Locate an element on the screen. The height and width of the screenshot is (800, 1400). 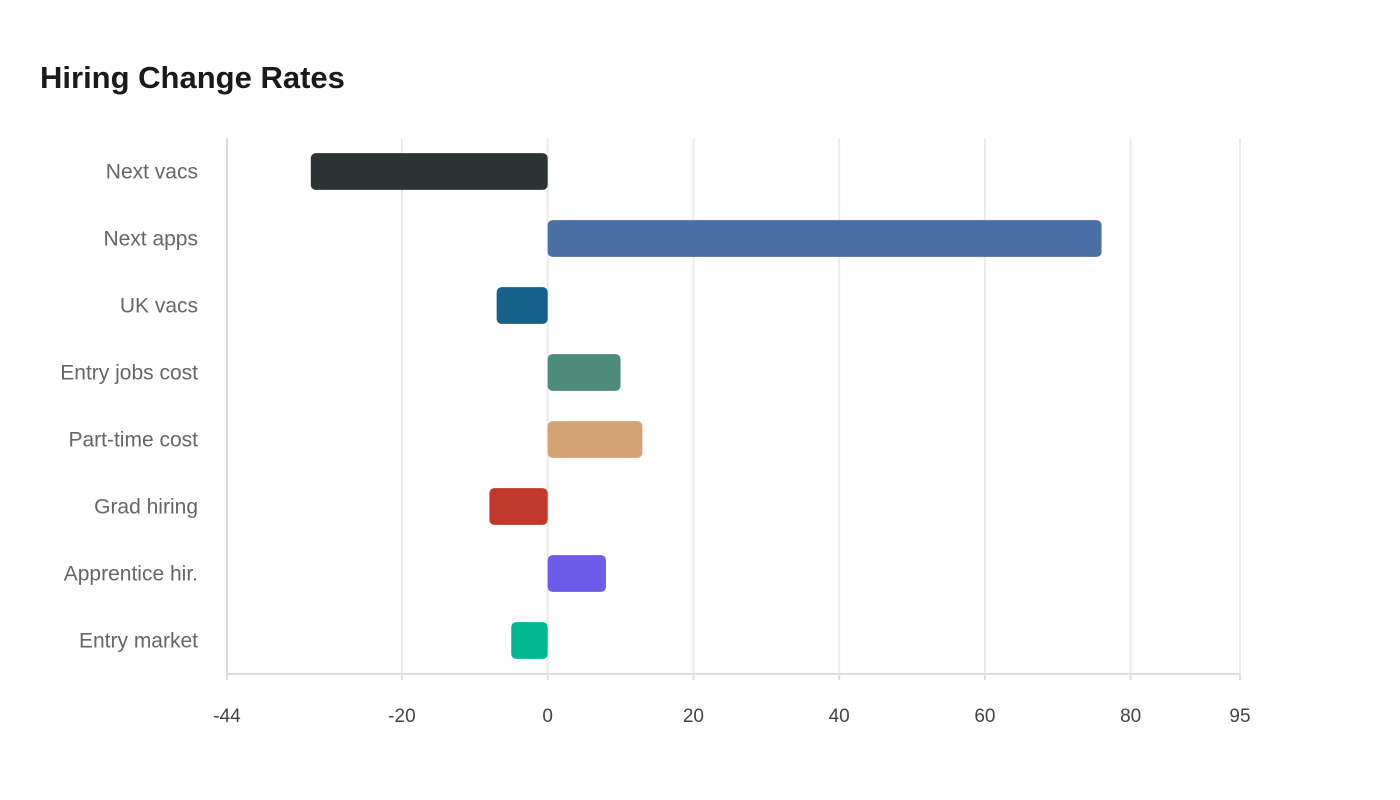
x-tick-label-0: -44 is located at coordinates (227, 716).